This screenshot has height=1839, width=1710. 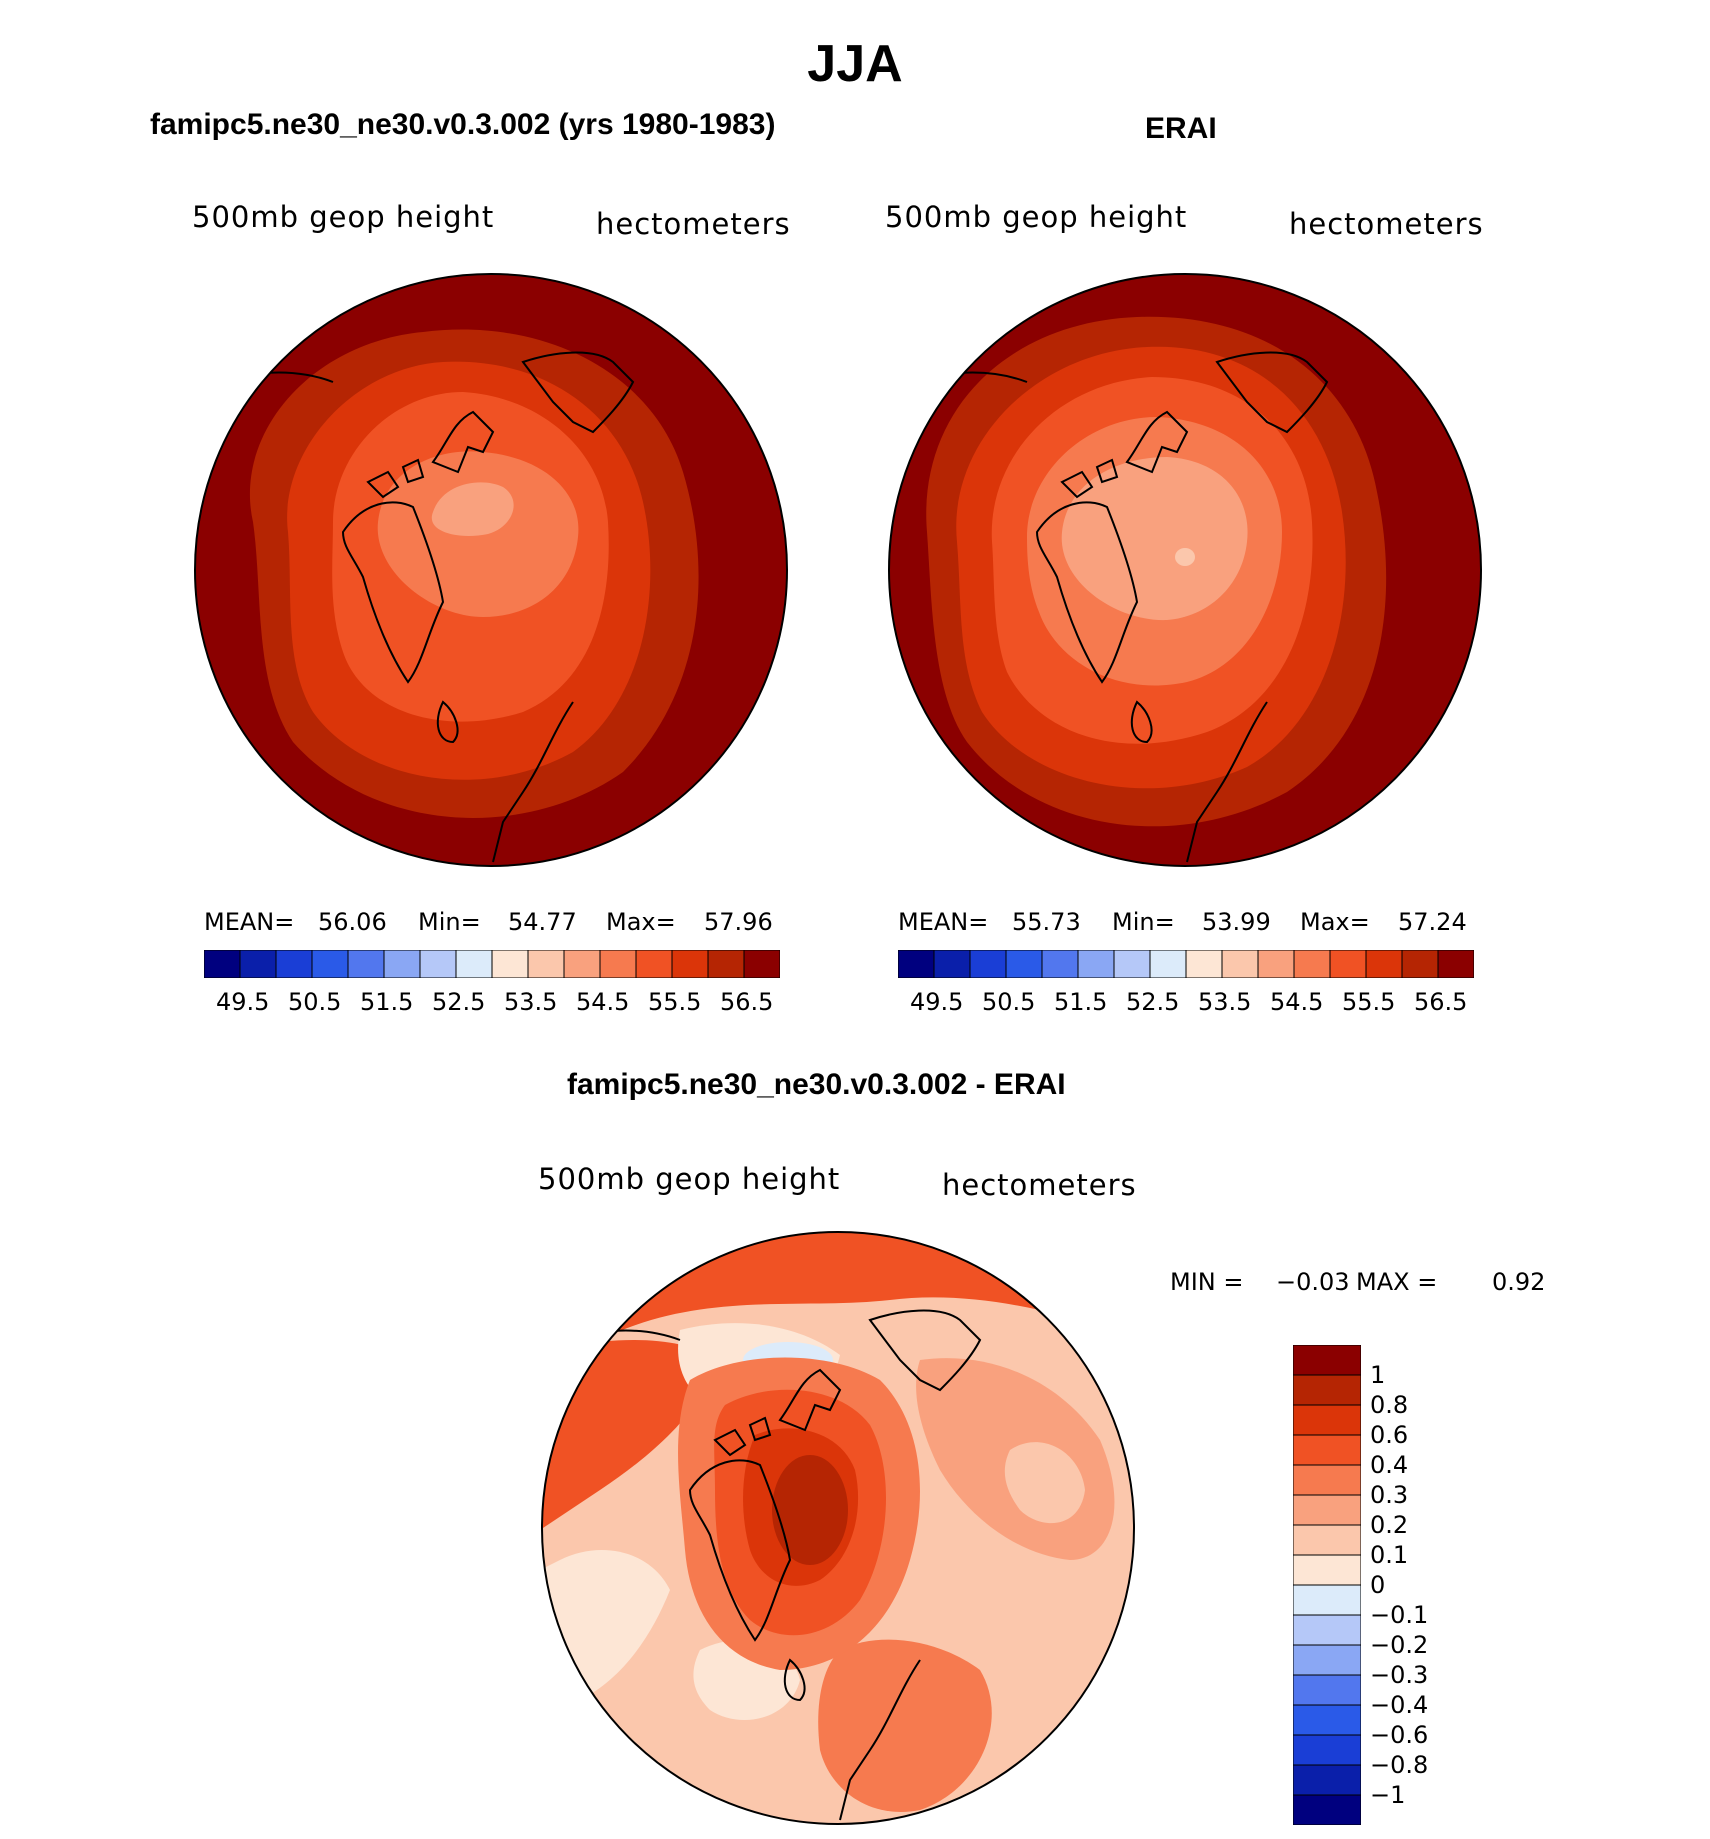 What do you see at coordinates (937, 1002) in the screenshot?
I see `obs-colorbar-tick: 49.5` at bounding box center [937, 1002].